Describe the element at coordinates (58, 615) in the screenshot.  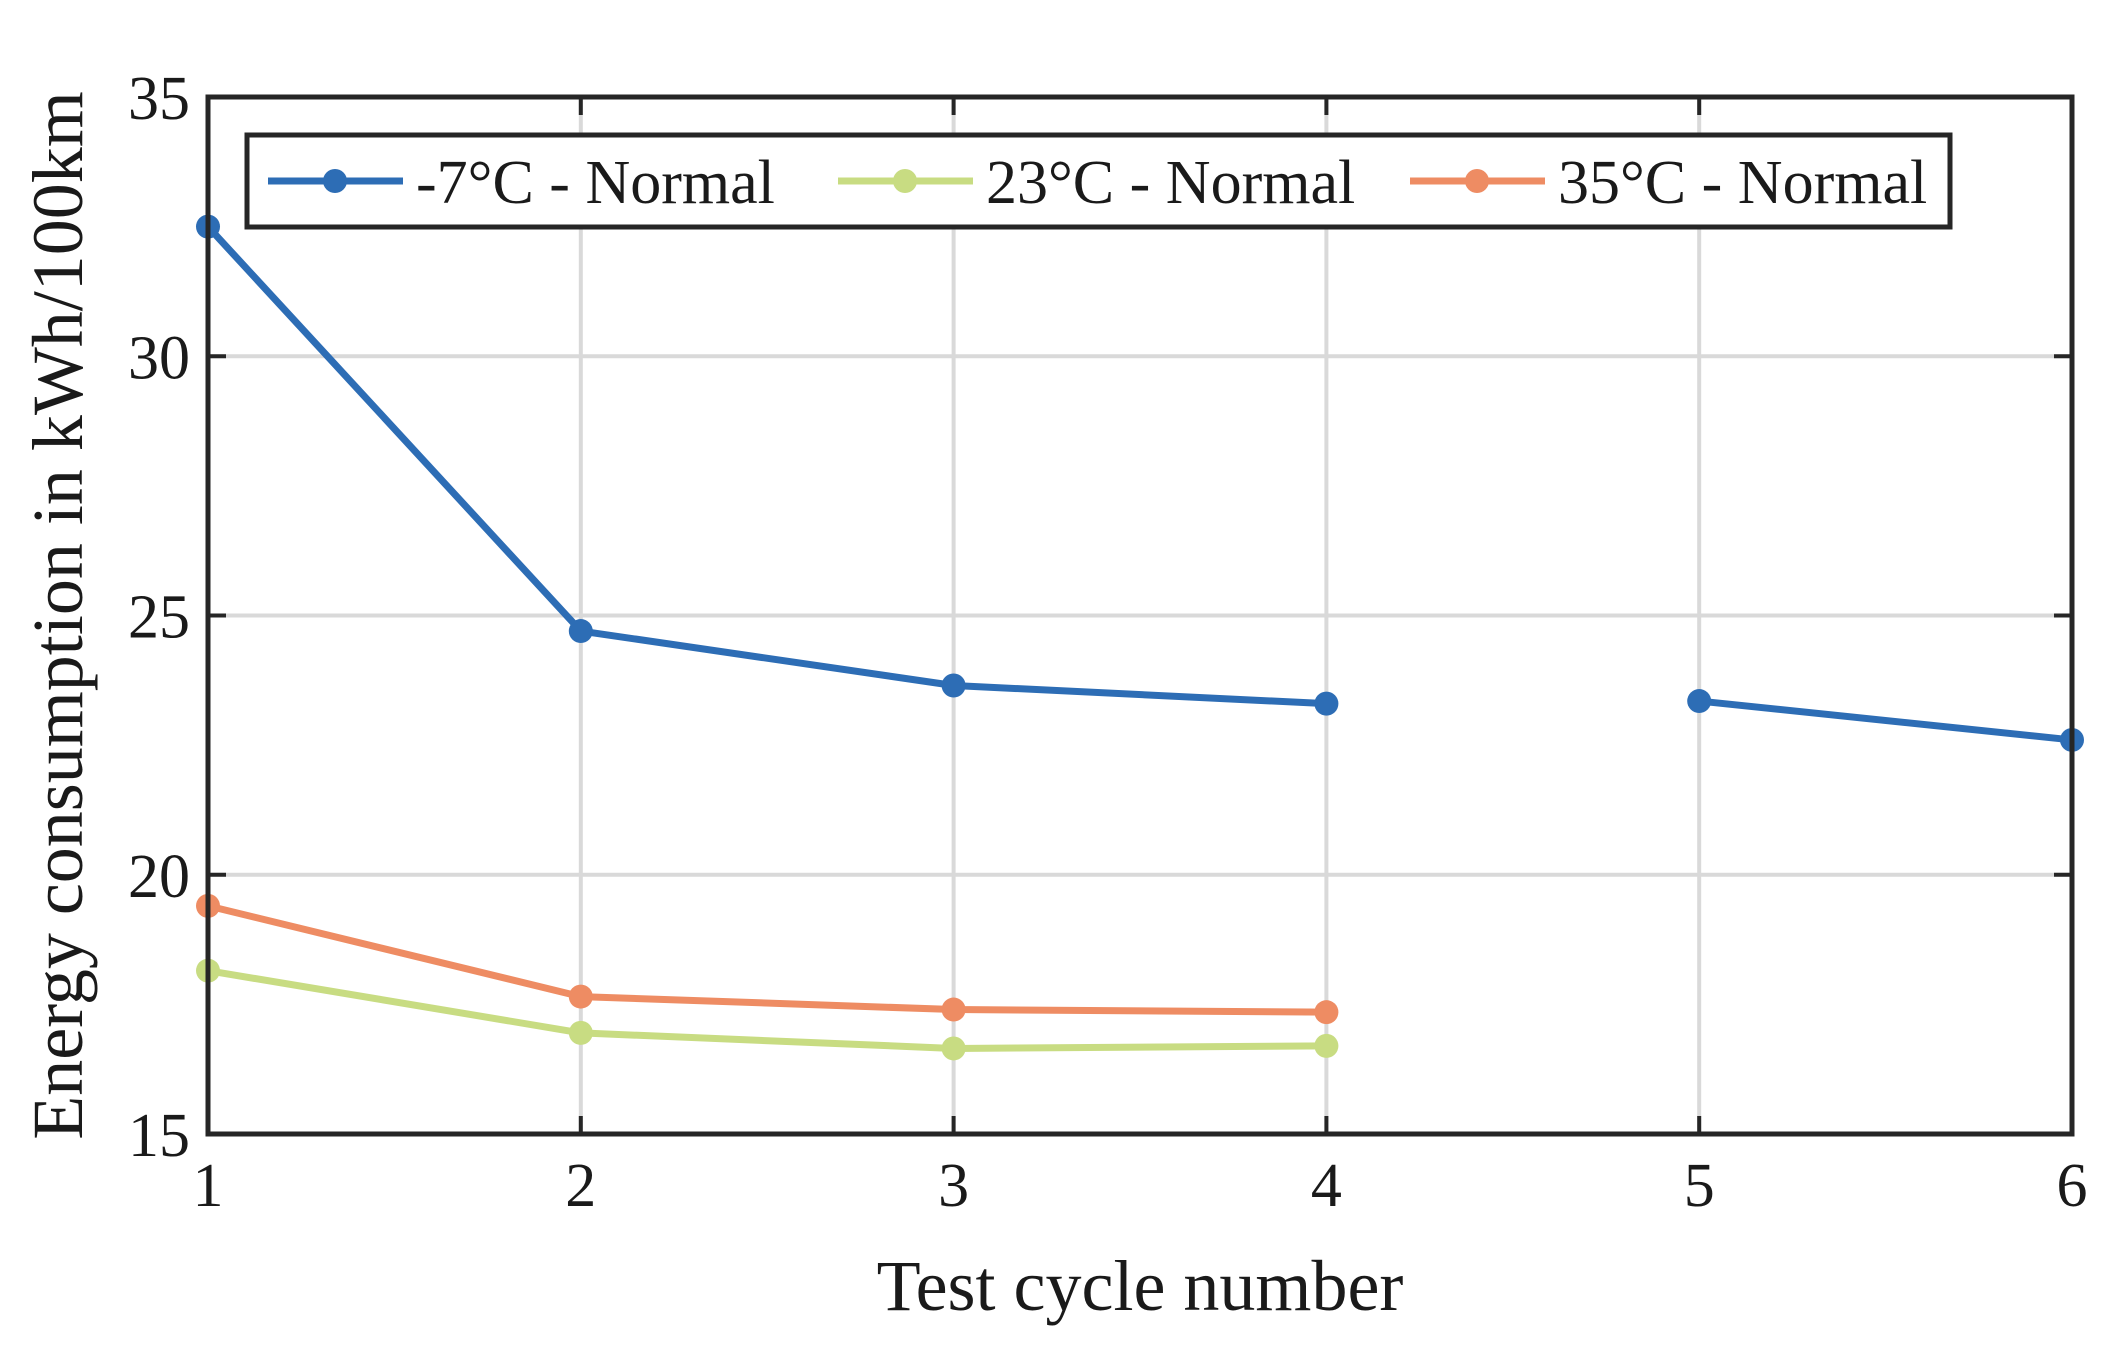
I see `y-axis-label: Energy consumption in kWh/100km` at that location.